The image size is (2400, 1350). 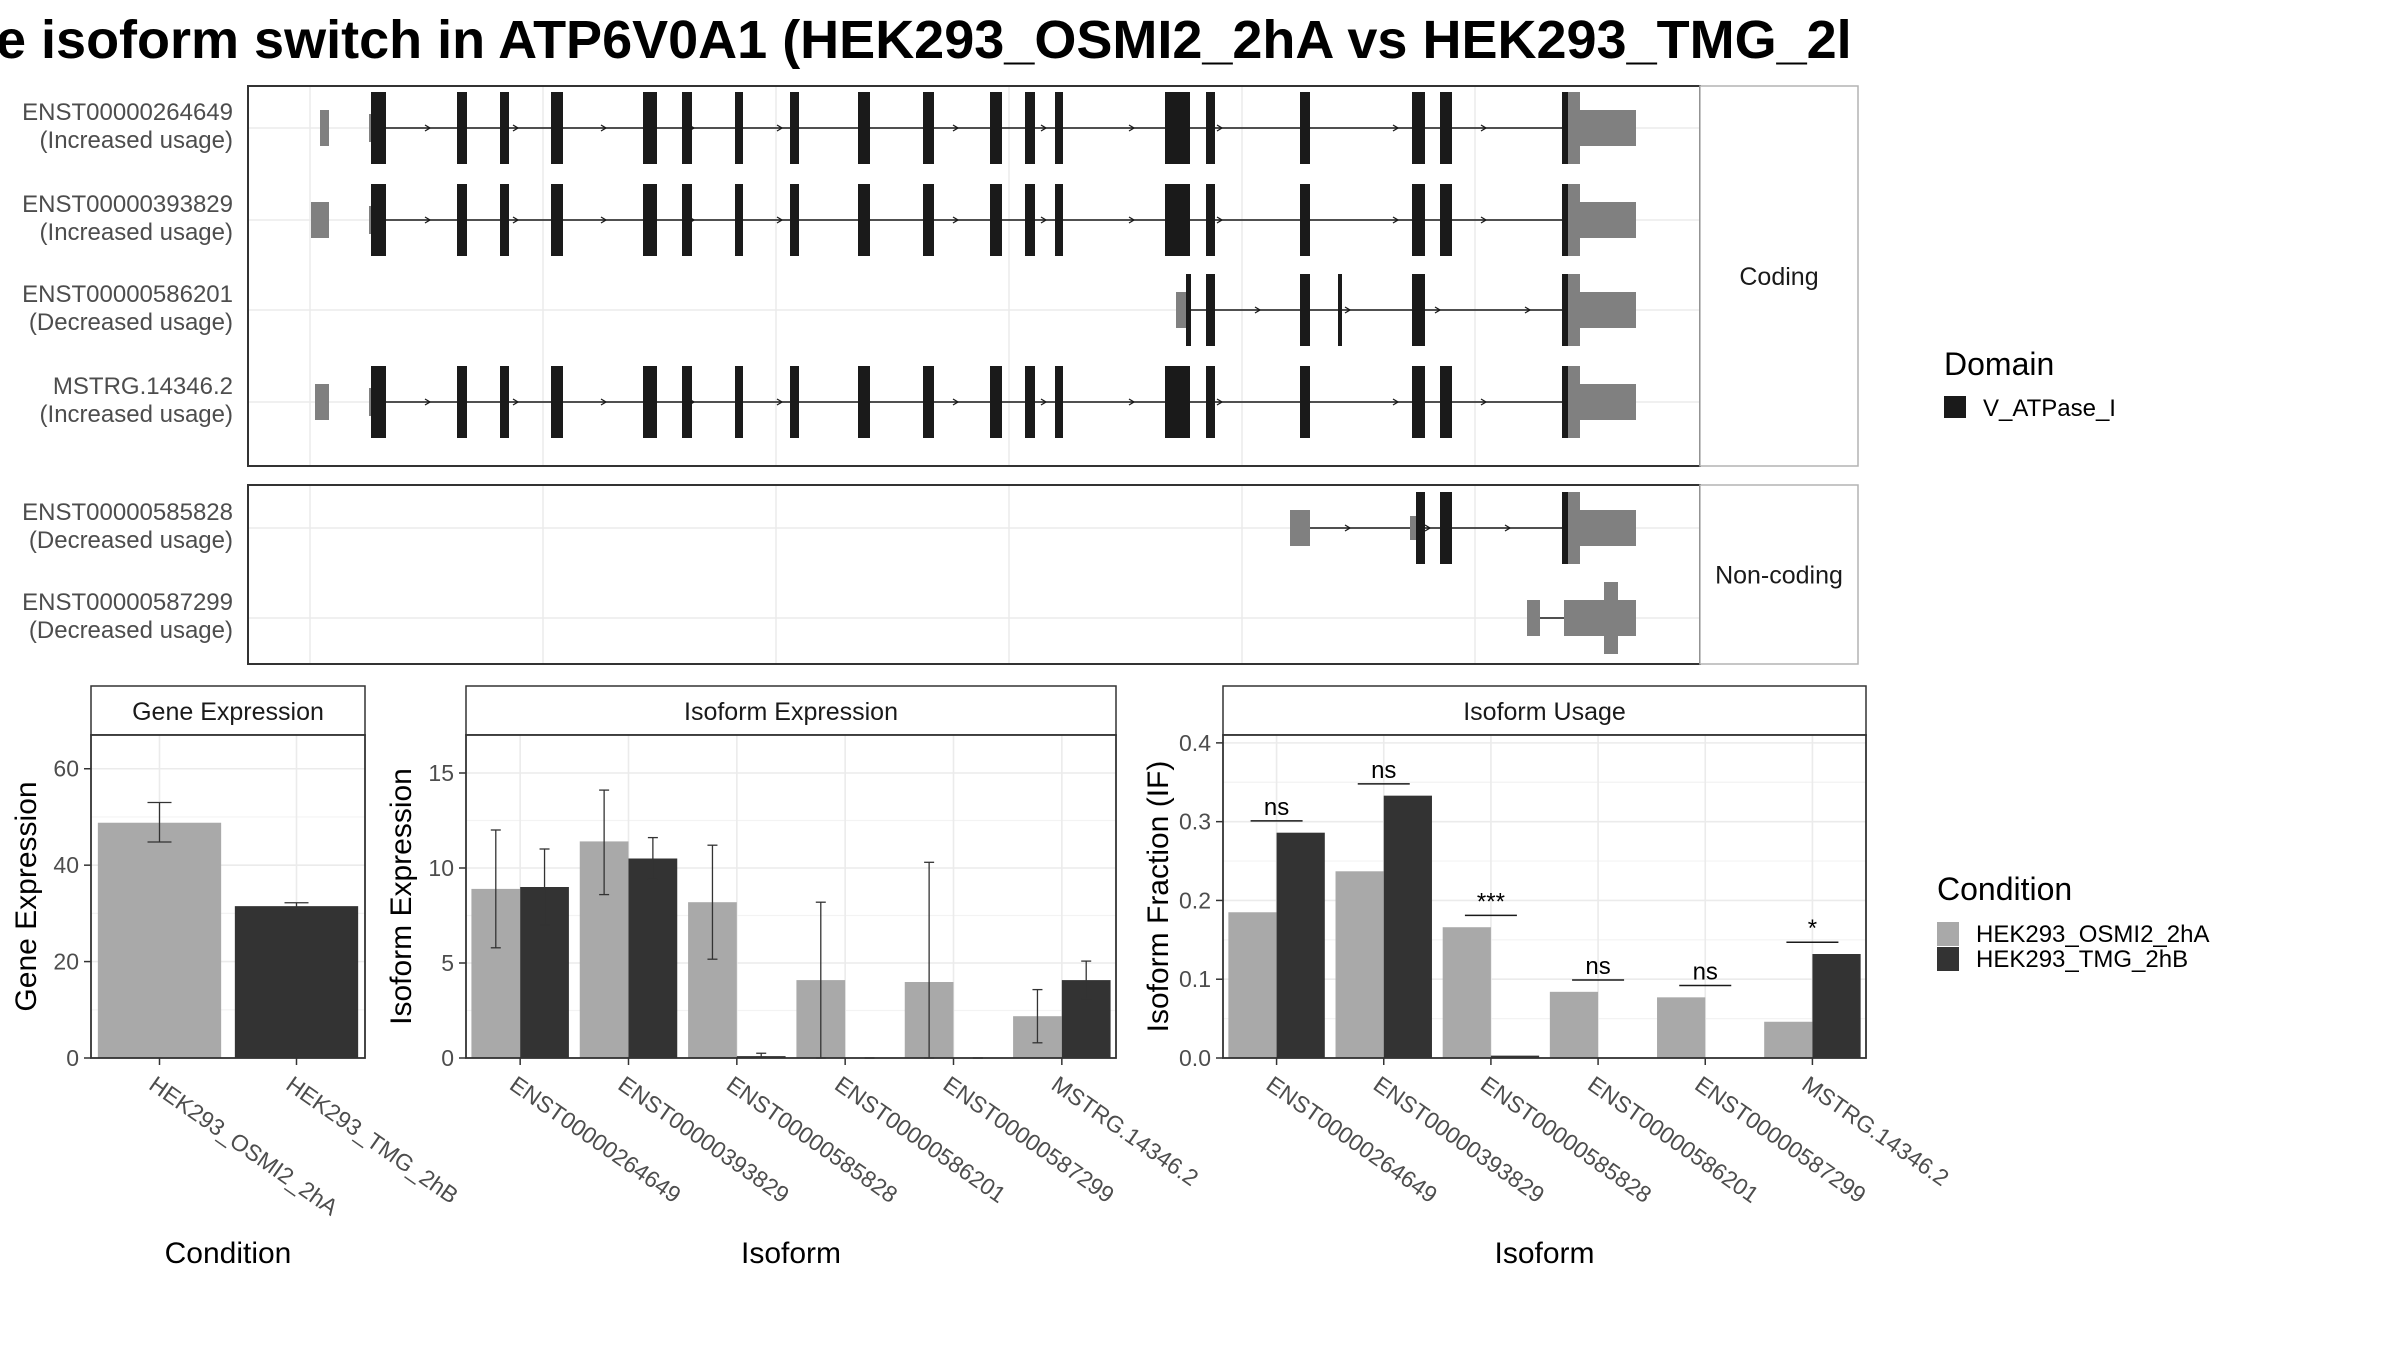 I want to click on condition-legend-label: HEK293_OSMI2_2hA, so click(x=2092, y=934).